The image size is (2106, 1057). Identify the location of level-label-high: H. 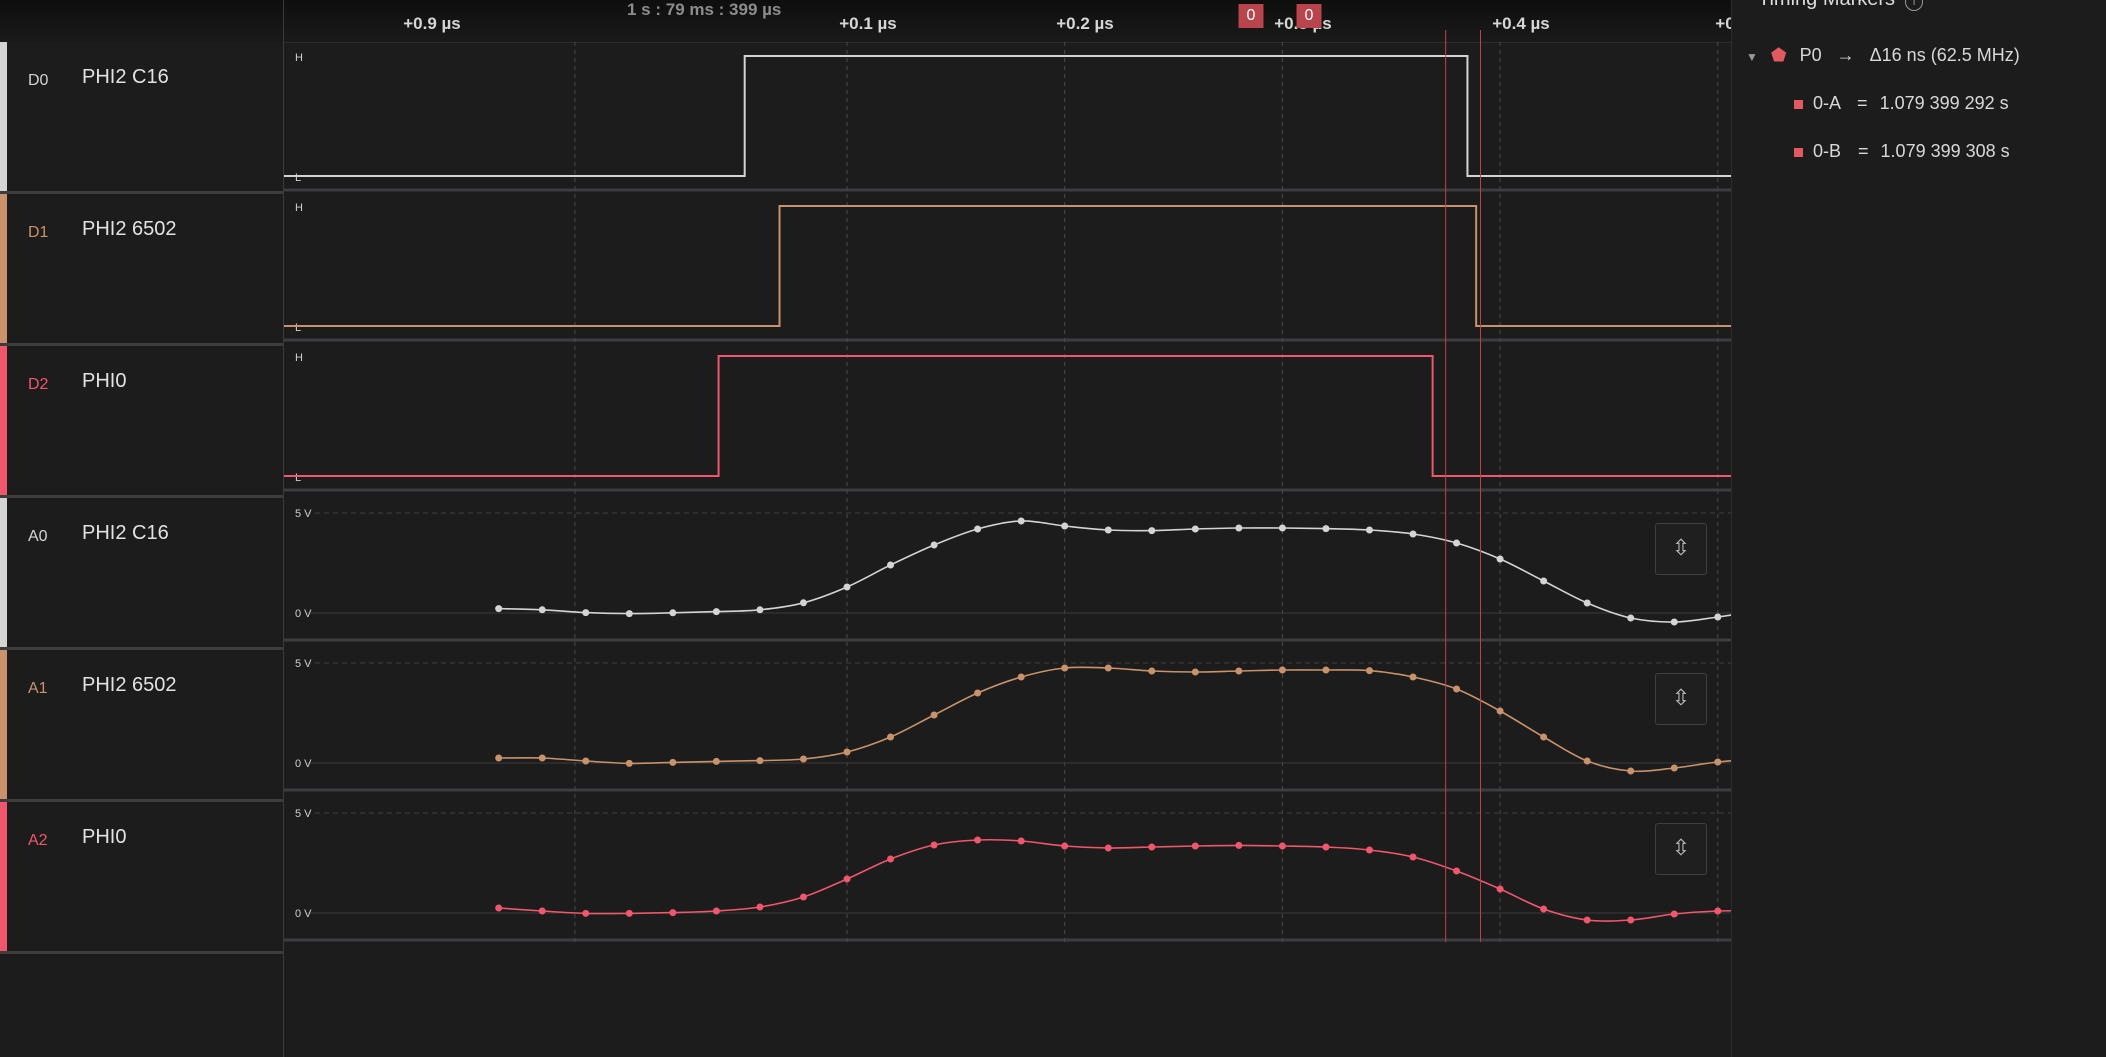
(299, 208).